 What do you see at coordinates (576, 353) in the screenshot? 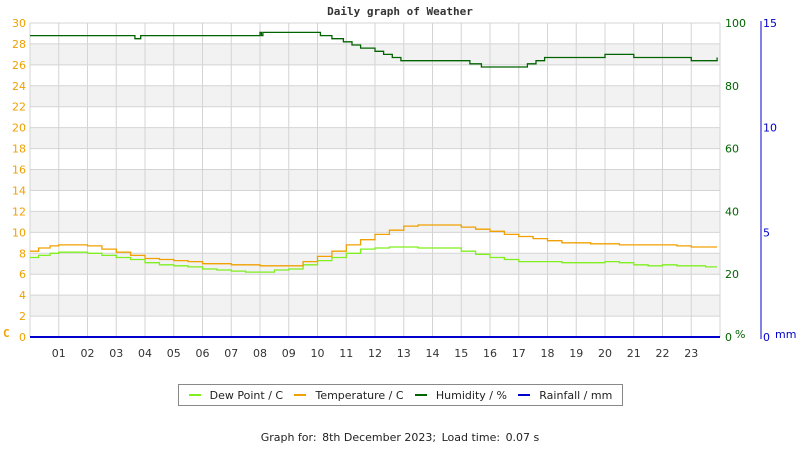
I see `x-tick-label: 19` at bounding box center [576, 353].